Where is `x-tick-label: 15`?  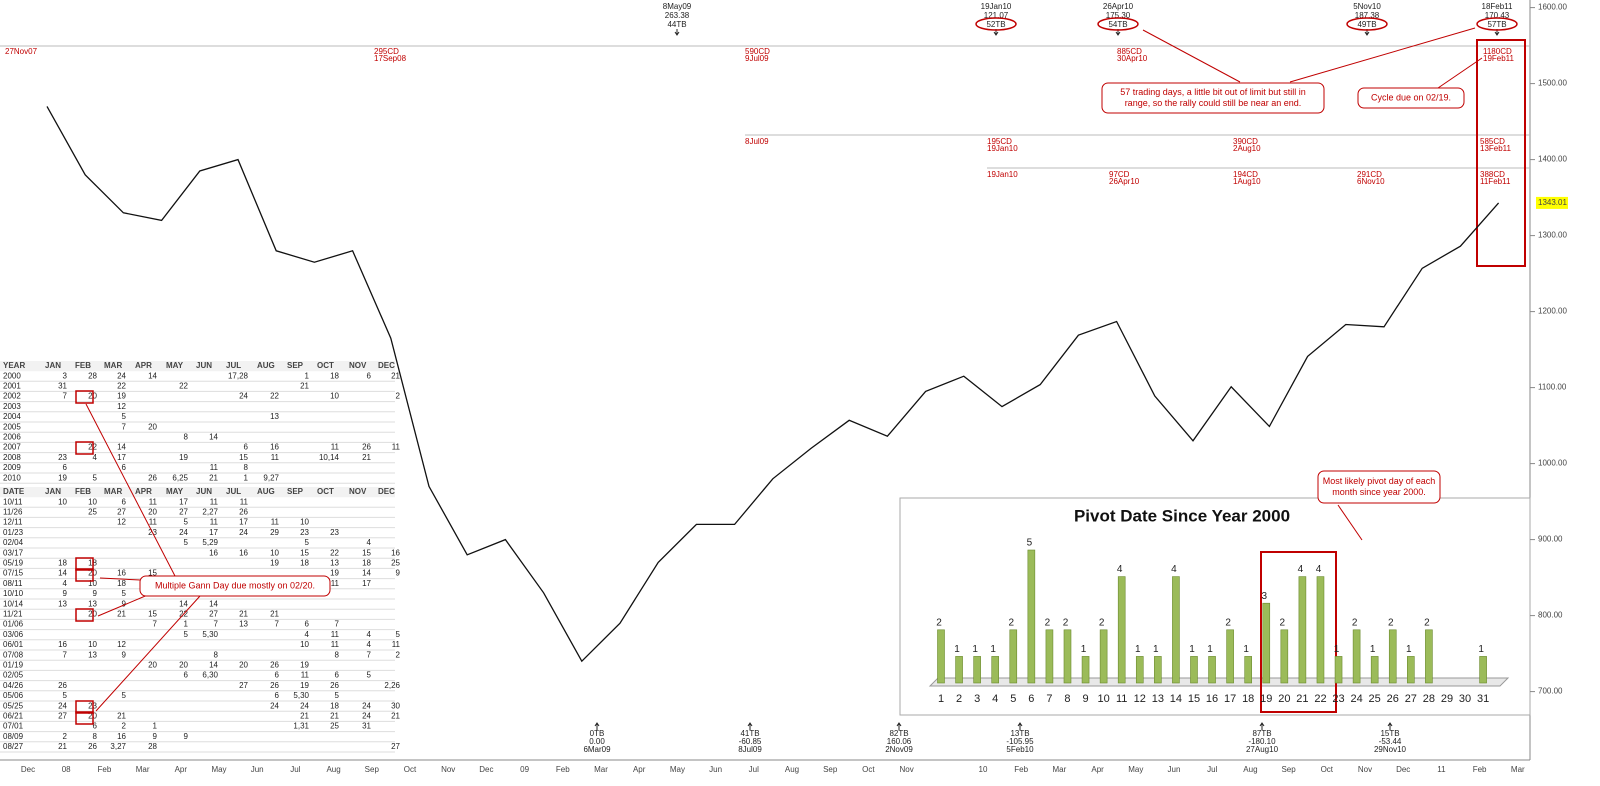 x-tick-label: 15 is located at coordinates (1194, 699).